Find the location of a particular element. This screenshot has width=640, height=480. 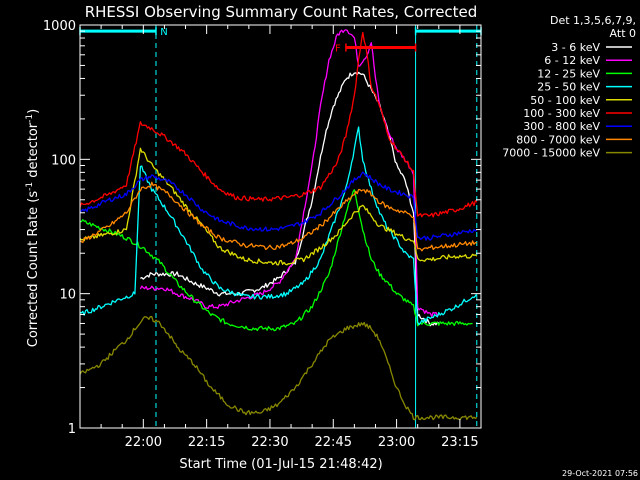

x-tick-label: 23:00 is located at coordinates (396, 442).